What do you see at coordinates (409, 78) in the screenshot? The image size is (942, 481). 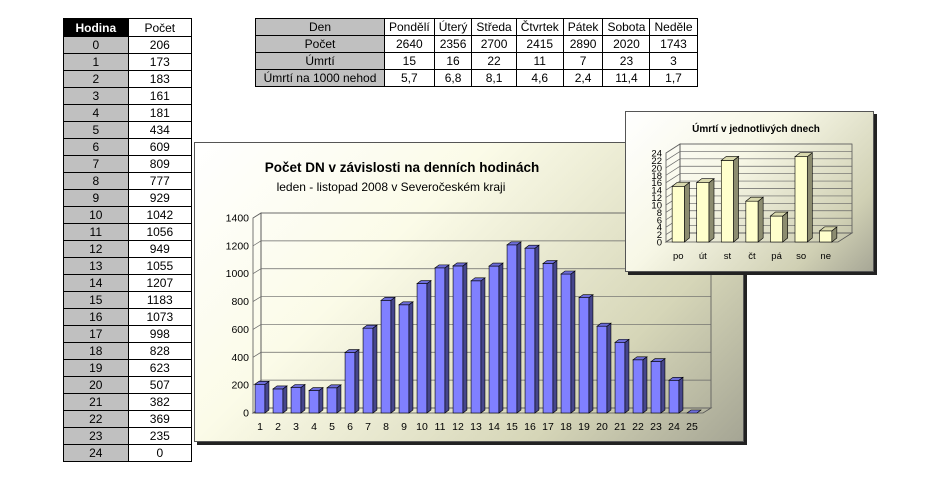 I see `weekday-value-cell: 5,7` at bounding box center [409, 78].